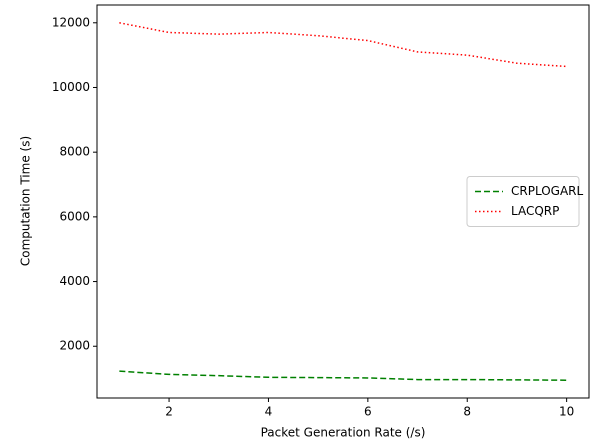 The height and width of the screenshot is (442, 590). Describe the element at coordinates (26, 201) in the screenshot. I see `y-axis-label: Computation Time (s)` at that location.